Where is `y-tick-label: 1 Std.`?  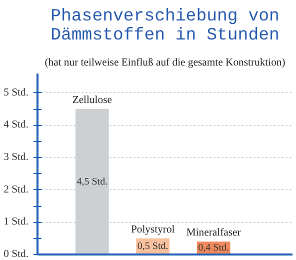 y-tick-label: 1 Std. is located at coordinates (16, 222).